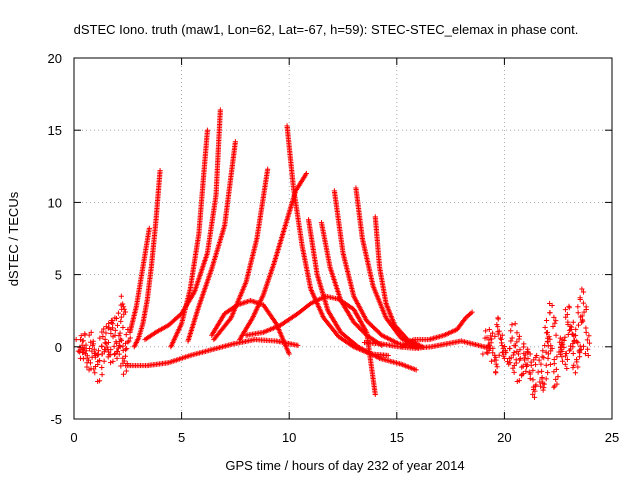  I want to click on series-noise-b, so click(103, 331).